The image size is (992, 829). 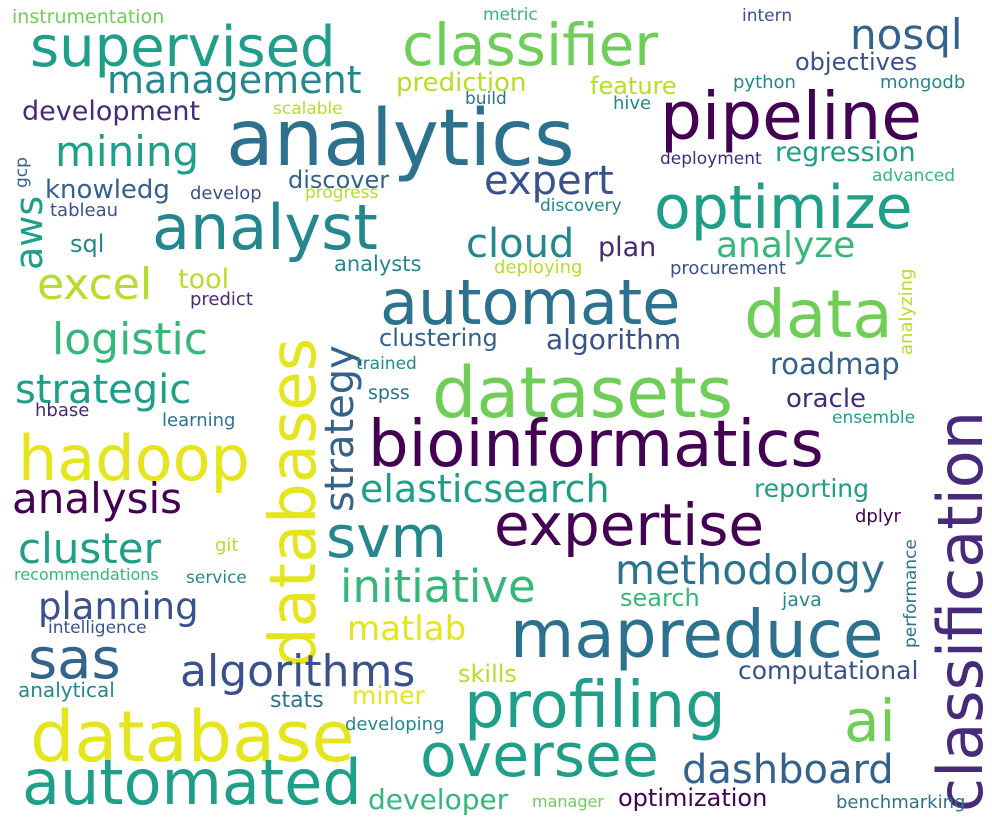 What do you see at coordinates (308, 109) in the screenshot?
I see `word: scalable` at bounding box center [308, 109].